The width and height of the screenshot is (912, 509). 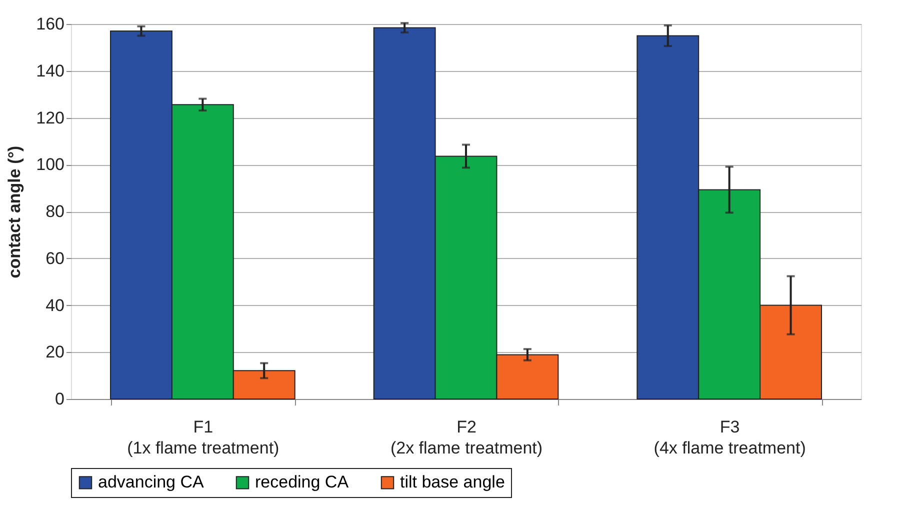 I want to click on y-tick-label: 40, so click(x=55, y=305).